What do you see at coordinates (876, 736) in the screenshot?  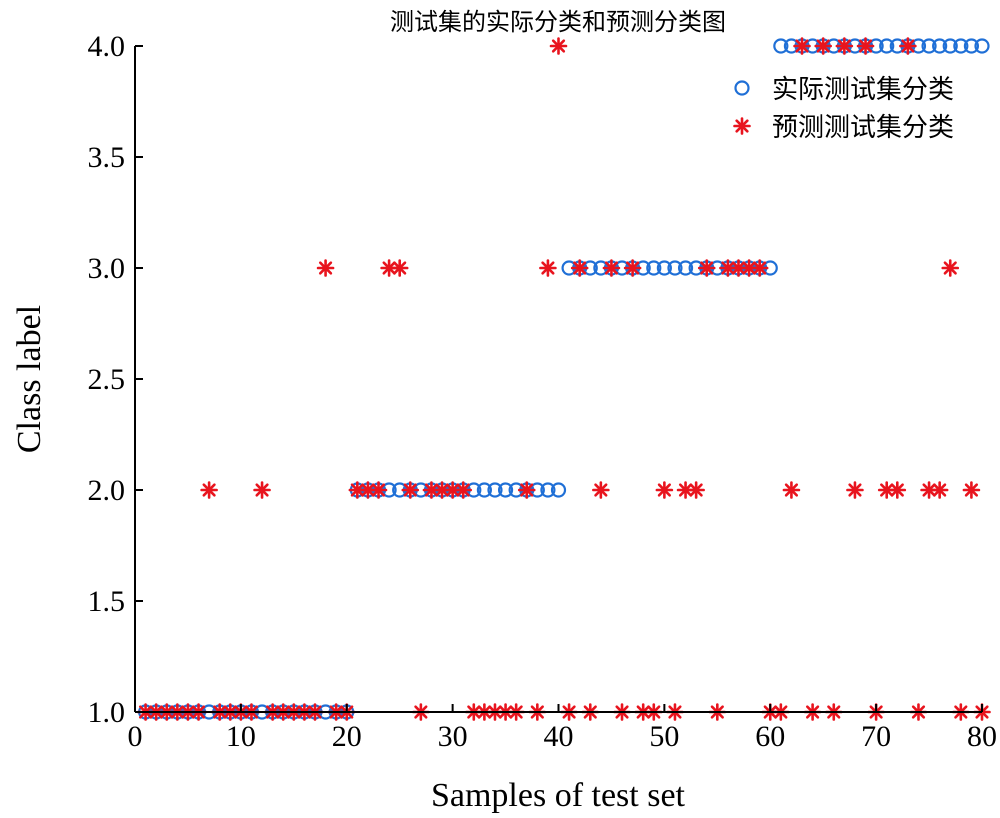 I see `x-tick-label: 70` at bounding box center [876, 736].